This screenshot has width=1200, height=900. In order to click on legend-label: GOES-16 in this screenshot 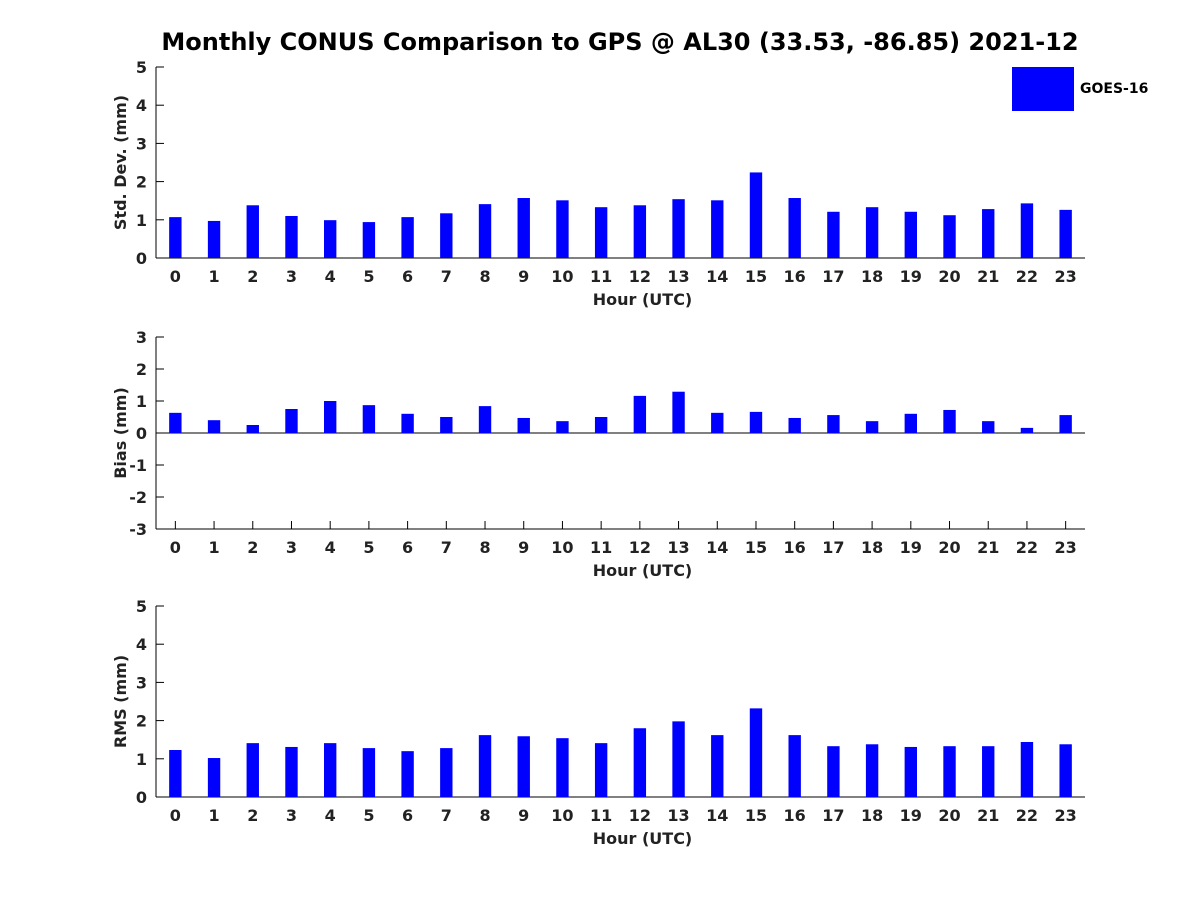, I will do `click(1114, 89)`.